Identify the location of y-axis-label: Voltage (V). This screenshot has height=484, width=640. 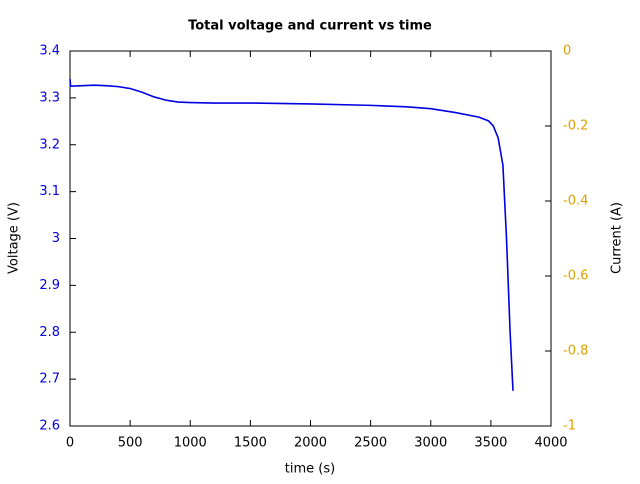
(14, 238).